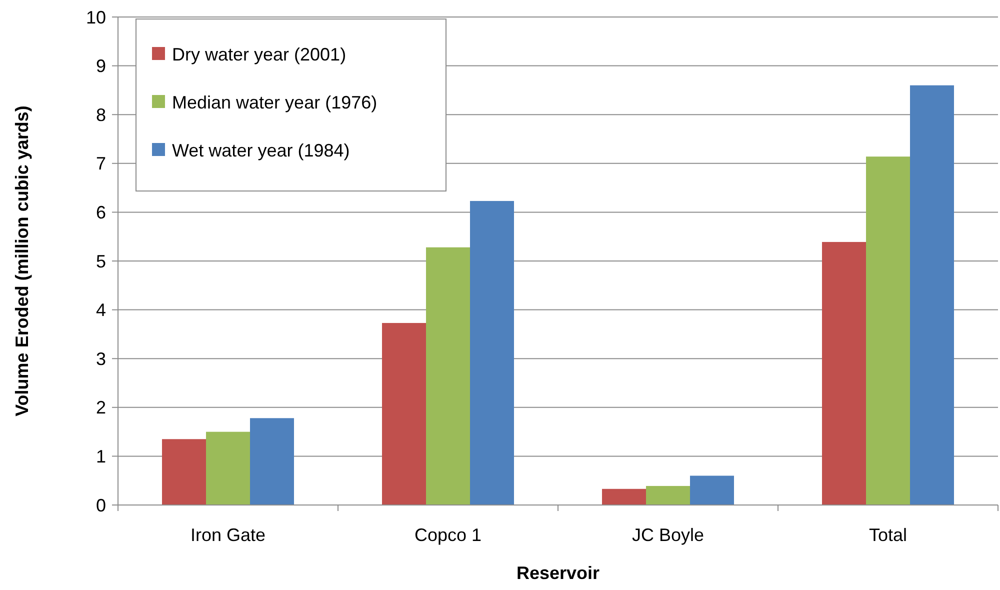  What do you see at coordinates (668, 535) in the screenshot?
I see `x-tick-label: JC Boyle` at bounding box center [668, 535].